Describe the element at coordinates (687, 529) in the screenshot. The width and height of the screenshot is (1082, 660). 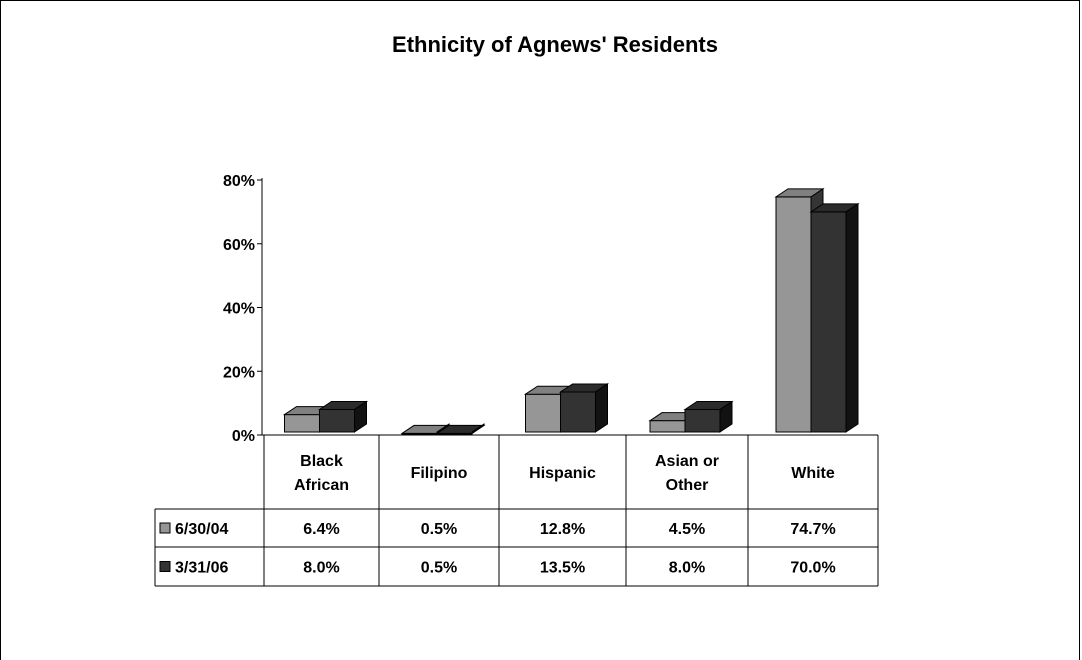
I see `data-label: 4.5%` at that location.